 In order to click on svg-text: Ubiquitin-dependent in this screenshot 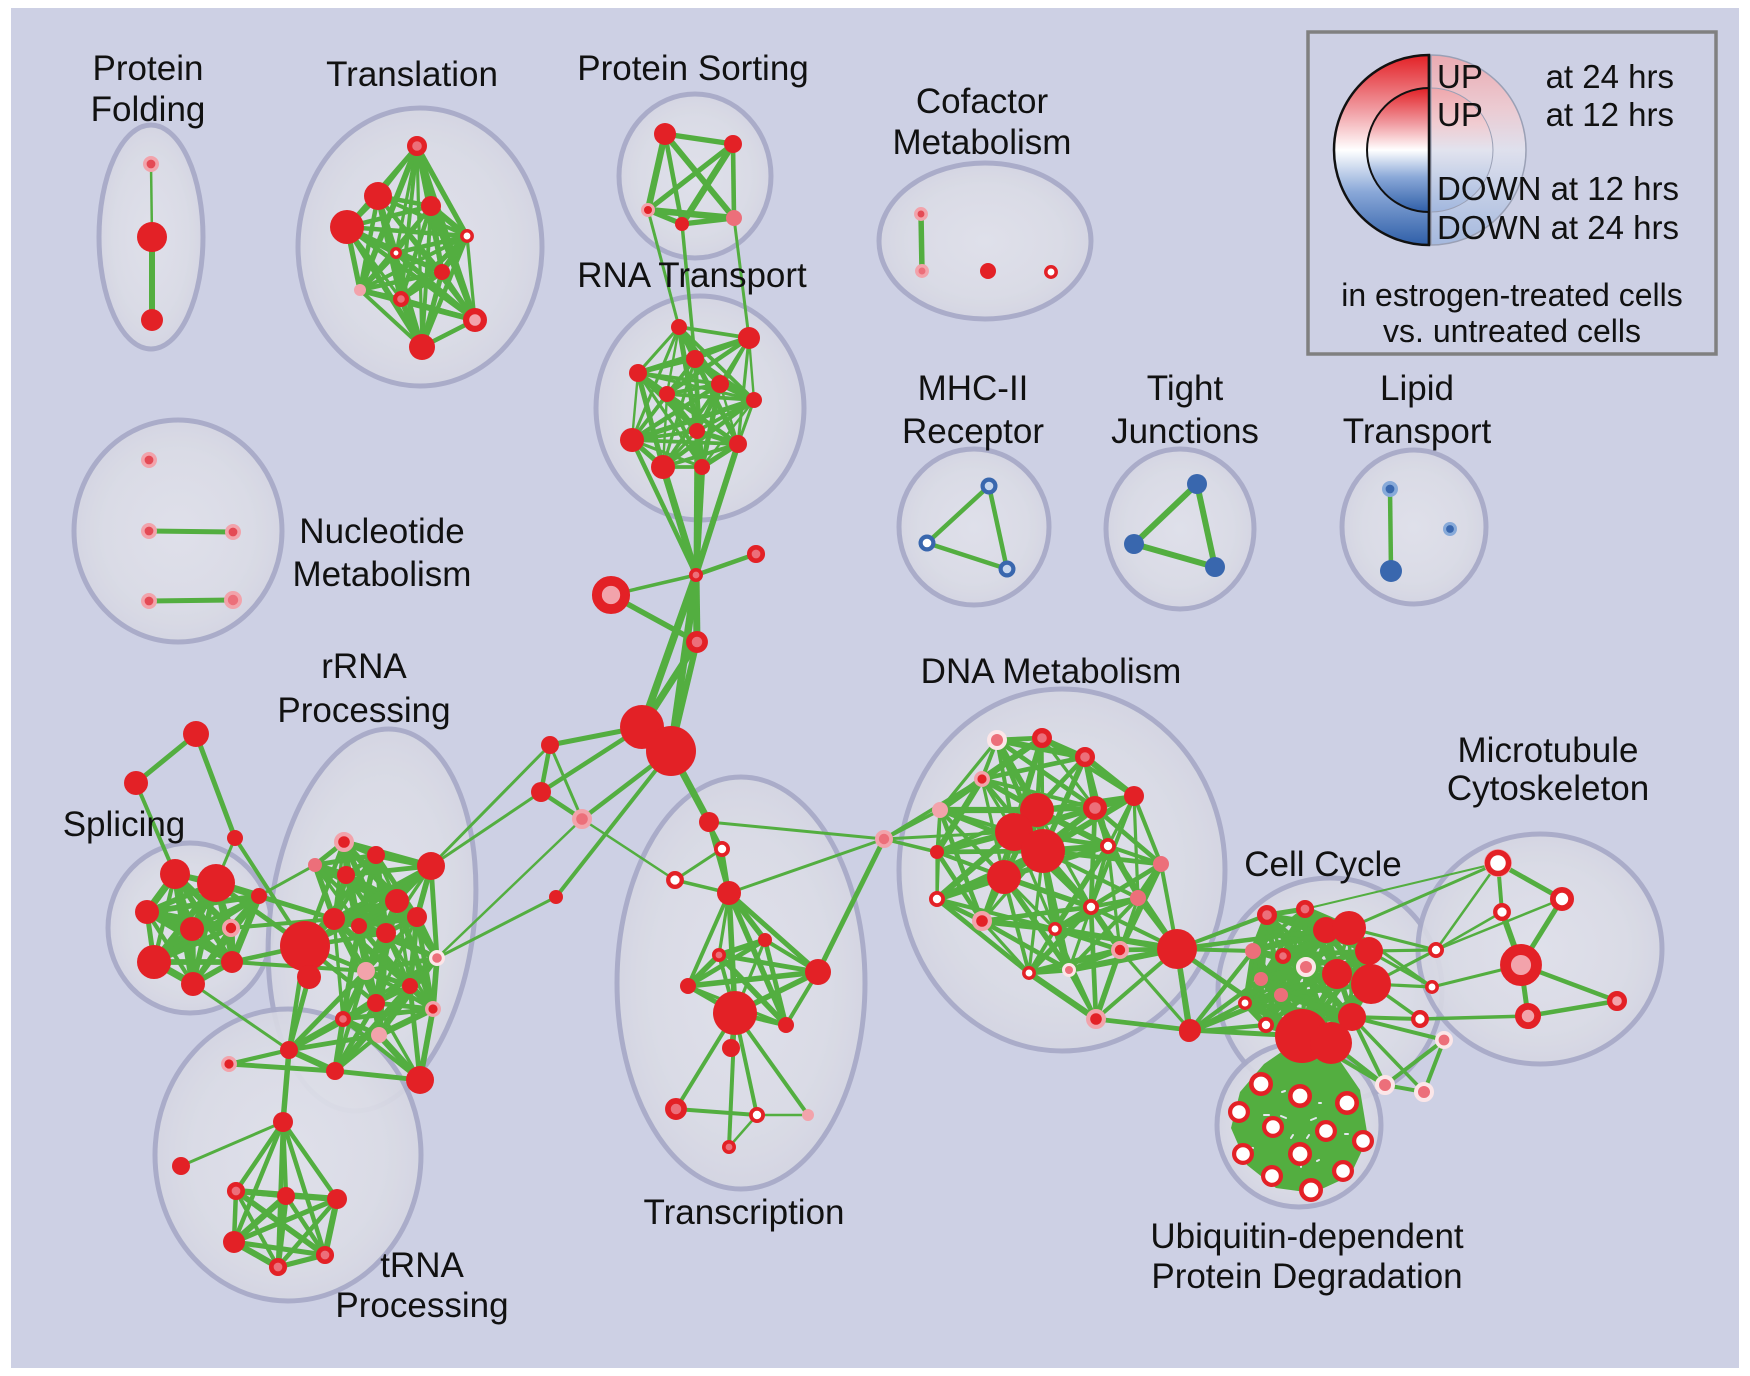, I will do `click(1307, 1236)`.